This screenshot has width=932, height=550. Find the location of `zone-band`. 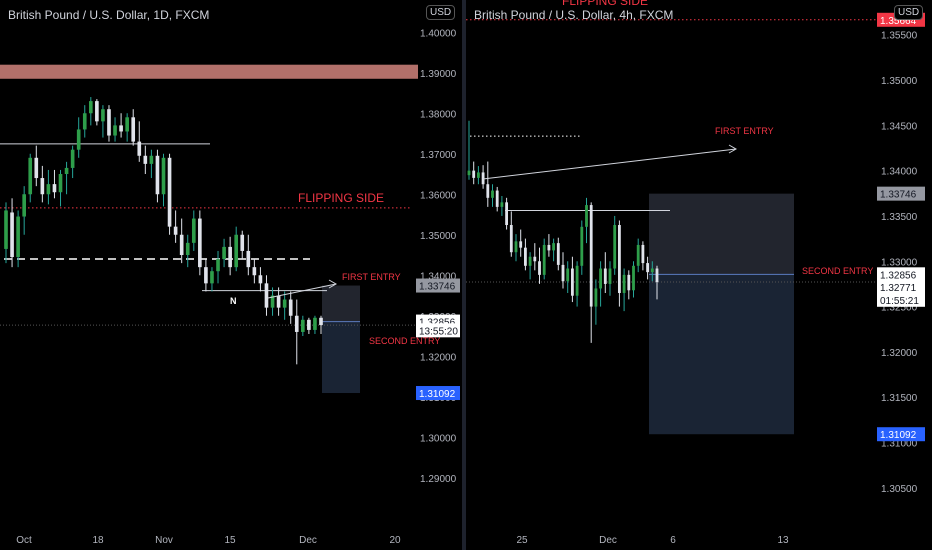

zone-band is located at coordinates (209, 72).